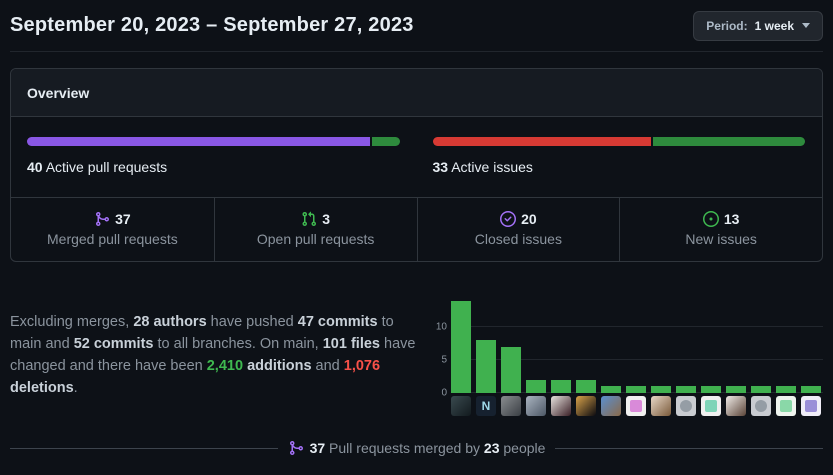 The width and height of the screenshot is (833, 475). What do you see at coordinates (689, 448) in the screenshot?
I see `divider-line-right` at bounding box center [689, 448].